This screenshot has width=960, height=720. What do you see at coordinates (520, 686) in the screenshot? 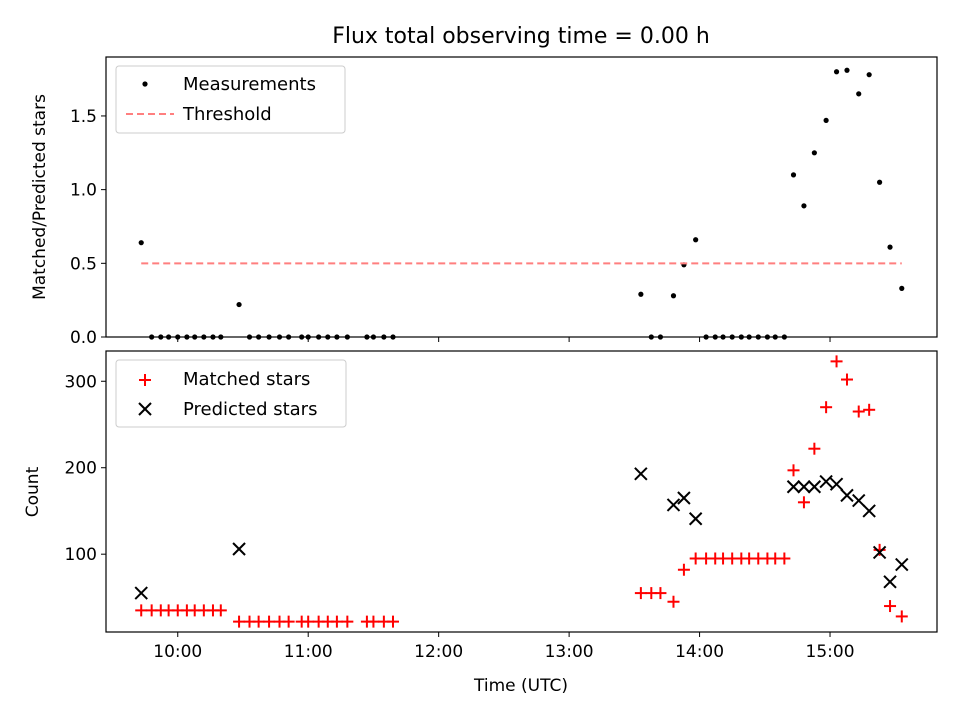
I see `x-axis-label: Time (UTC)` at bounding box center [520, 686].